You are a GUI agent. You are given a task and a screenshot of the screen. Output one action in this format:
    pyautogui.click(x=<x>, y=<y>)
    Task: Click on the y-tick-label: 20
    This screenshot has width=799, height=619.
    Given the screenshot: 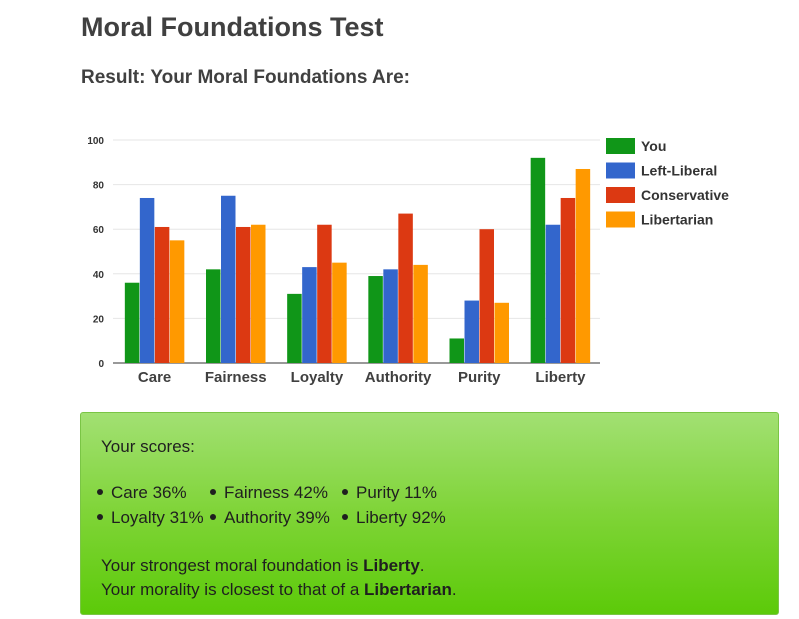 What is the action you would take?
    pyautogui.click(x=99, y=319)
    